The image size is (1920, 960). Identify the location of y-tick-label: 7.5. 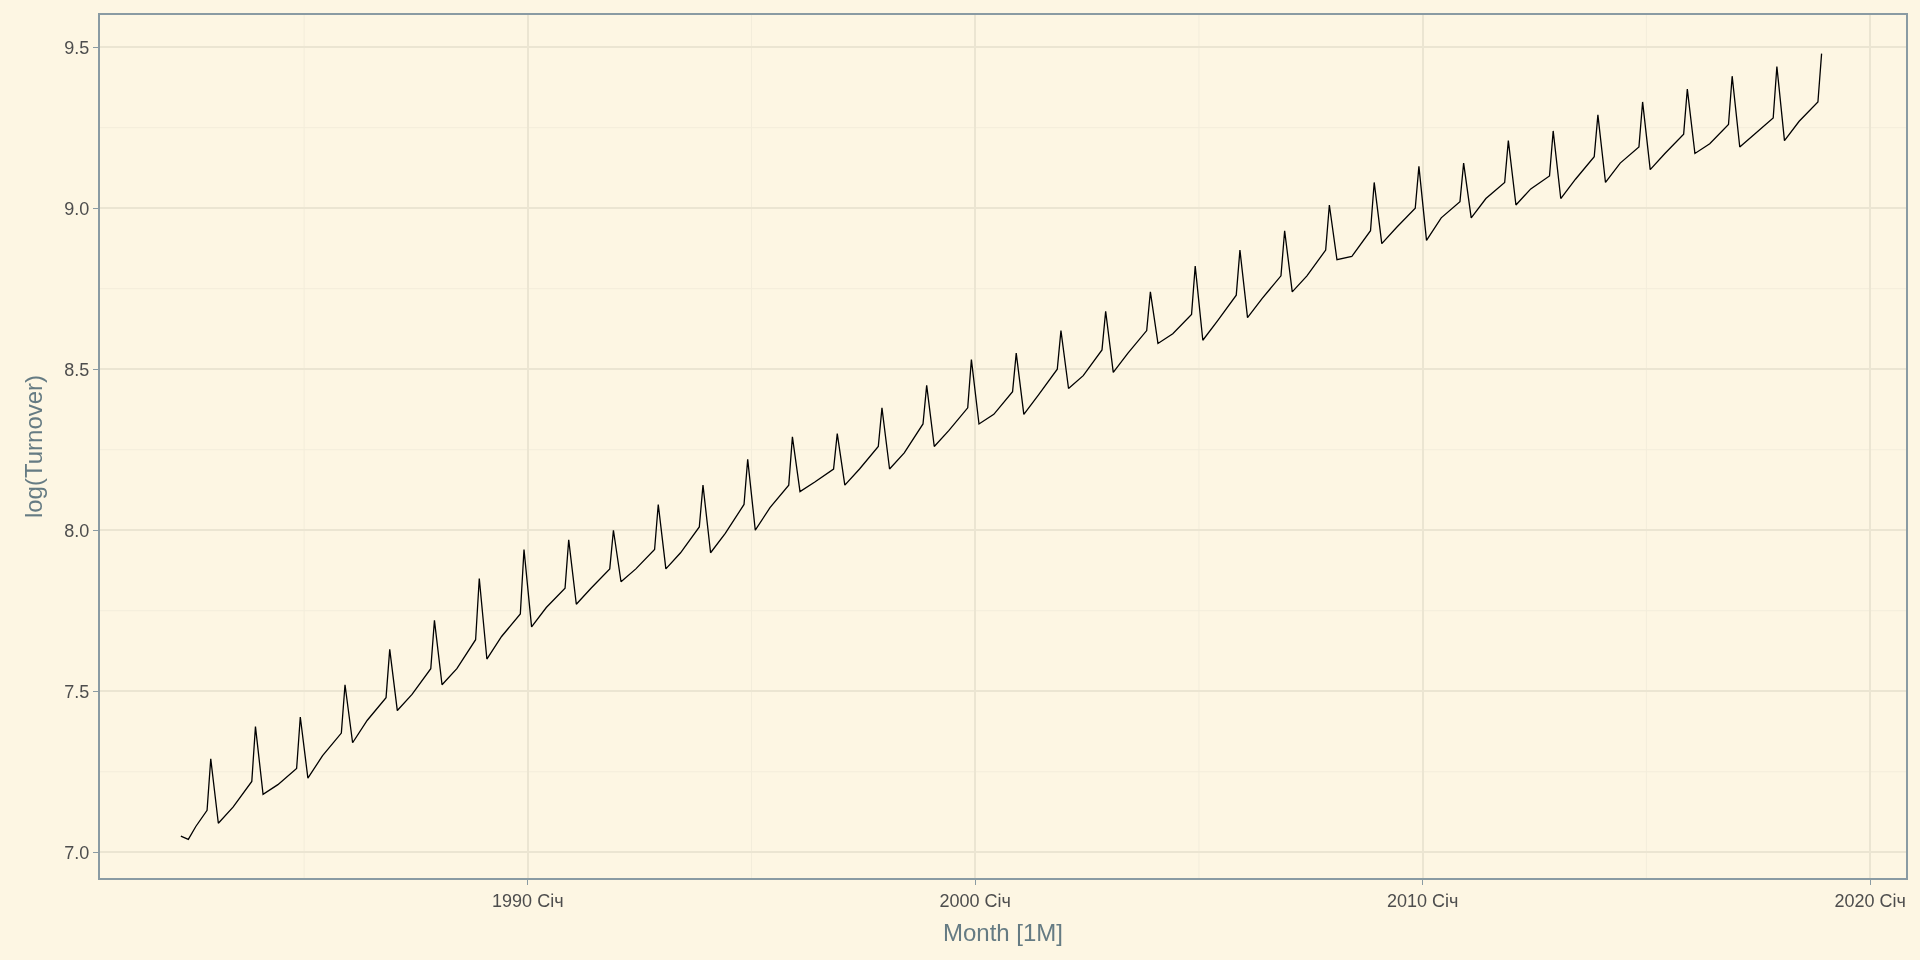
(77, 691).